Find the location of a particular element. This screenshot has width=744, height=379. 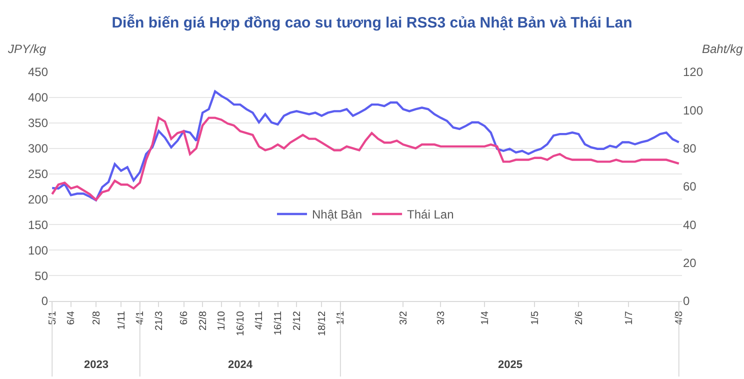

text: 2025 is located at coordinates (510, 365).